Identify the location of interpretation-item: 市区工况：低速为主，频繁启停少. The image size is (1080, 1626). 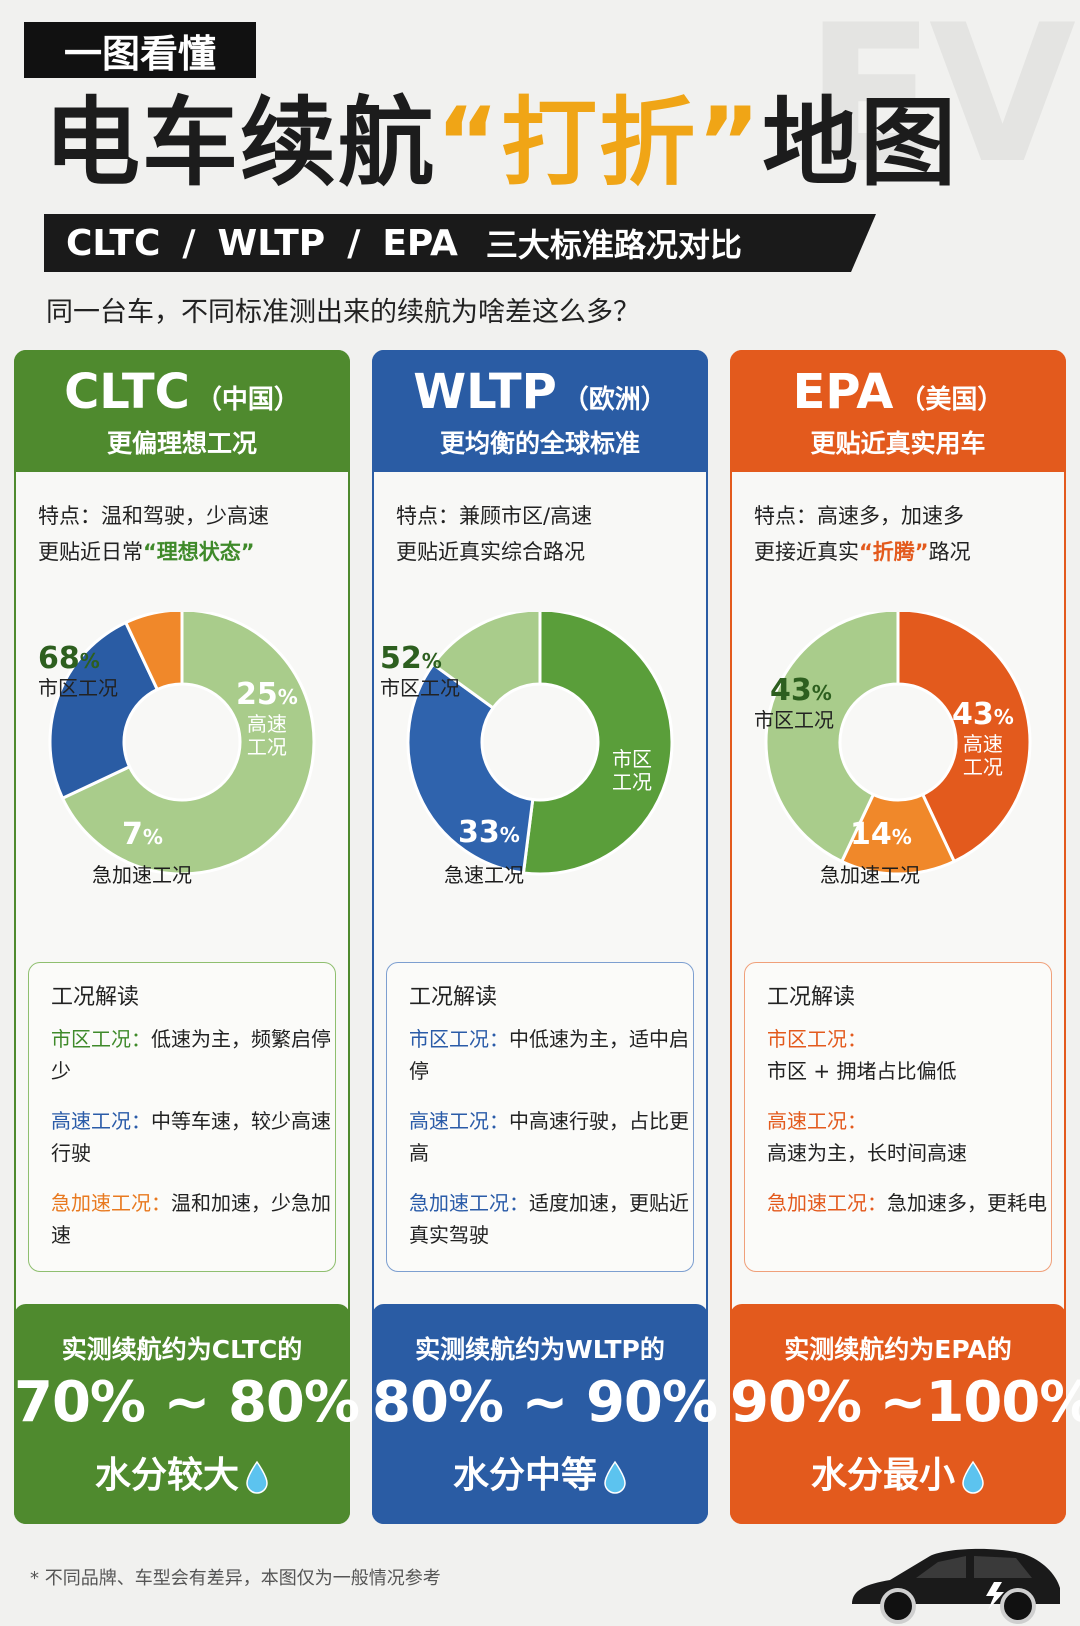
(191, 1055).